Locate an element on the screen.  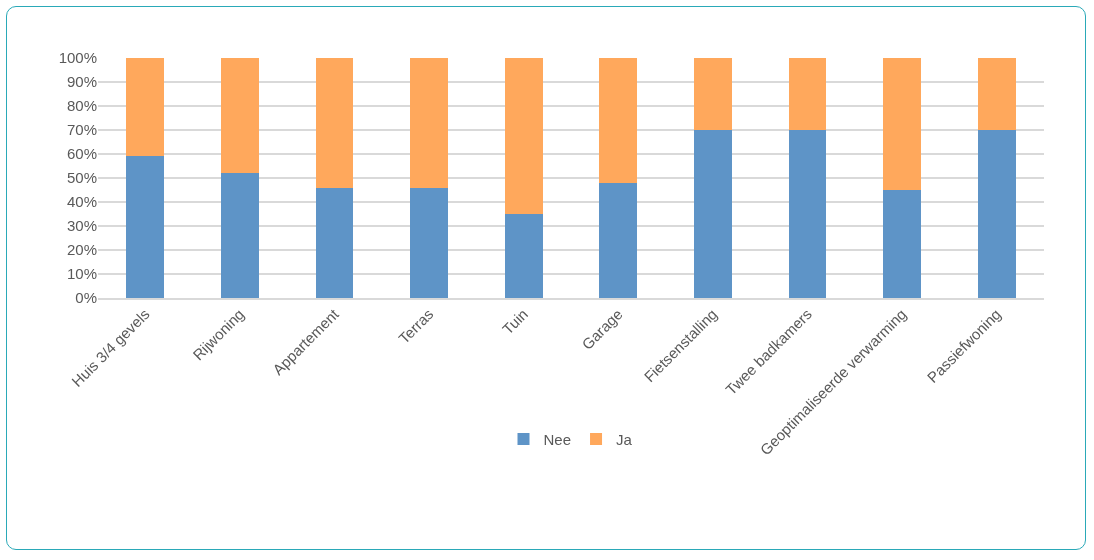
y-tick-label: 40% is located at coordinates (81, 202).